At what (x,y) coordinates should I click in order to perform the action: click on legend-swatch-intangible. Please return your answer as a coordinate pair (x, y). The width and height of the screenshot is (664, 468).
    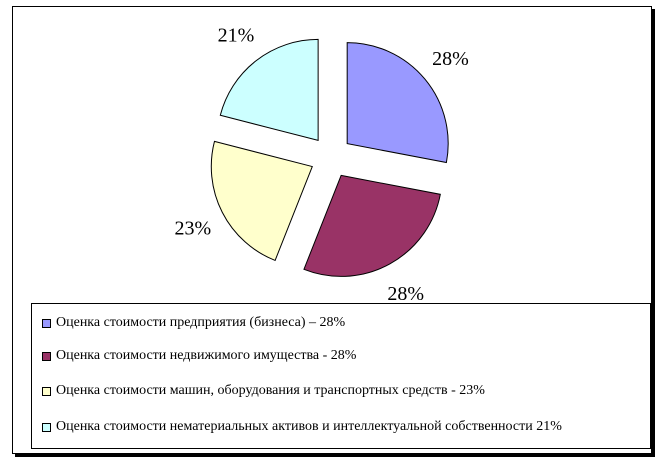
    Looking at the image, I should click on (46, 427).